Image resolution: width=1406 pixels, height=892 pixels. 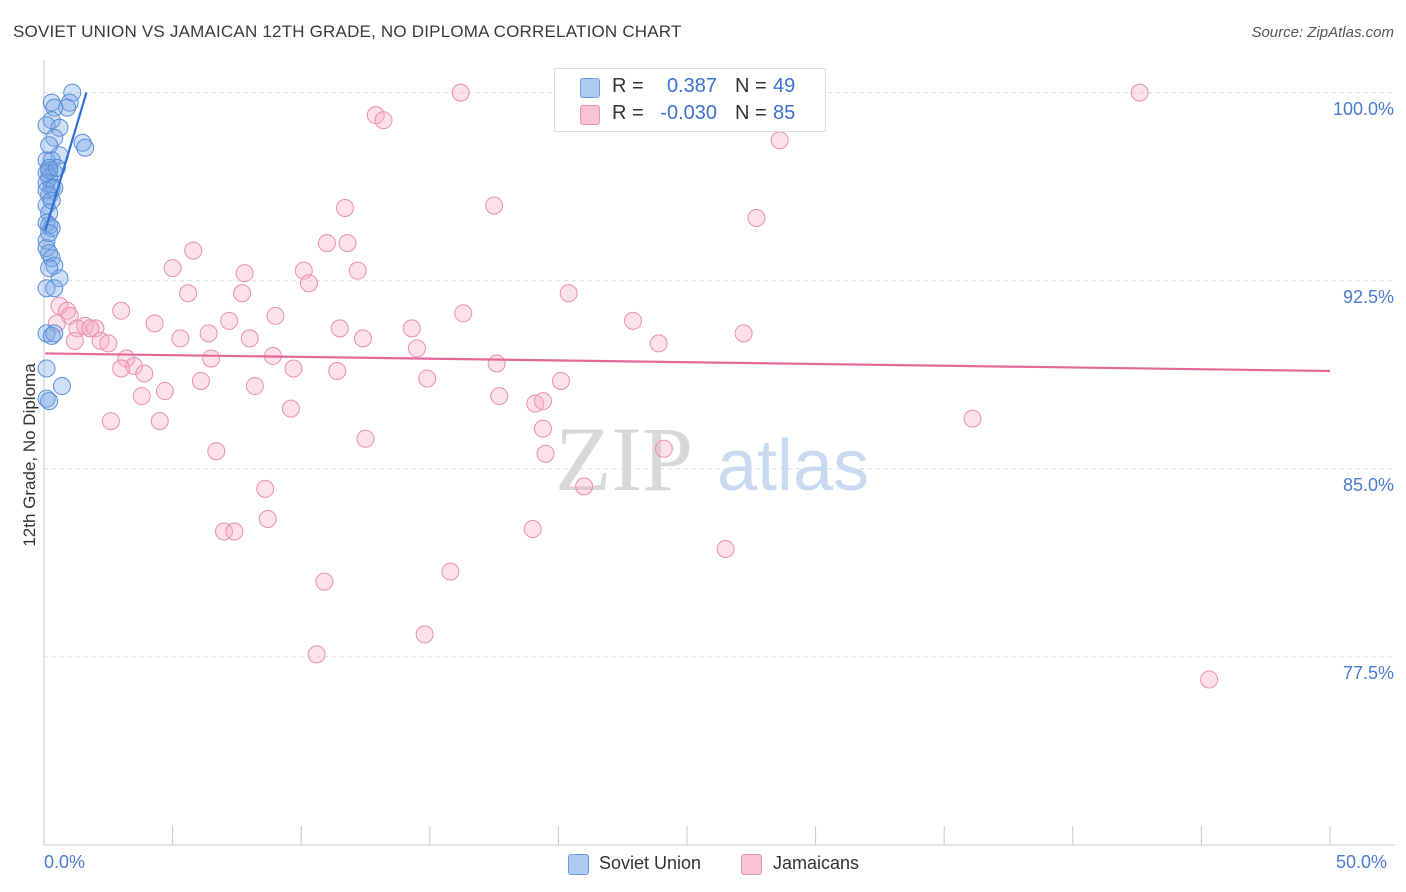 What do you see at coordinates (590, 115) in the screenshot?
I see `jamaicans-swatch` at bounding box center [590, 115].